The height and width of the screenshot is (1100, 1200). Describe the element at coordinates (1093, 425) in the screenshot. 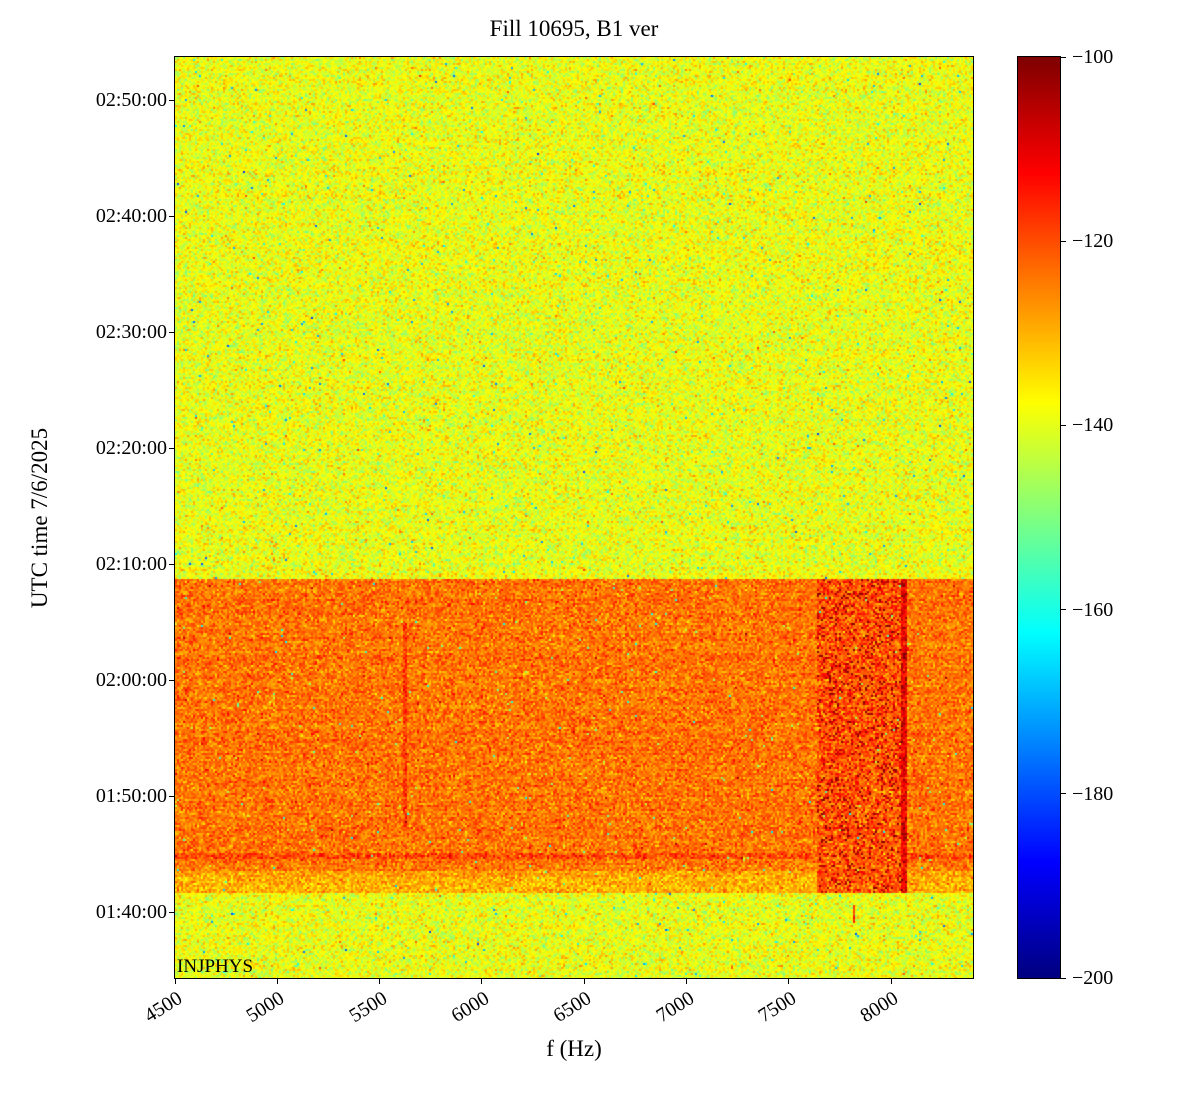

I see `colorbar-tick-label: −140` at that location.